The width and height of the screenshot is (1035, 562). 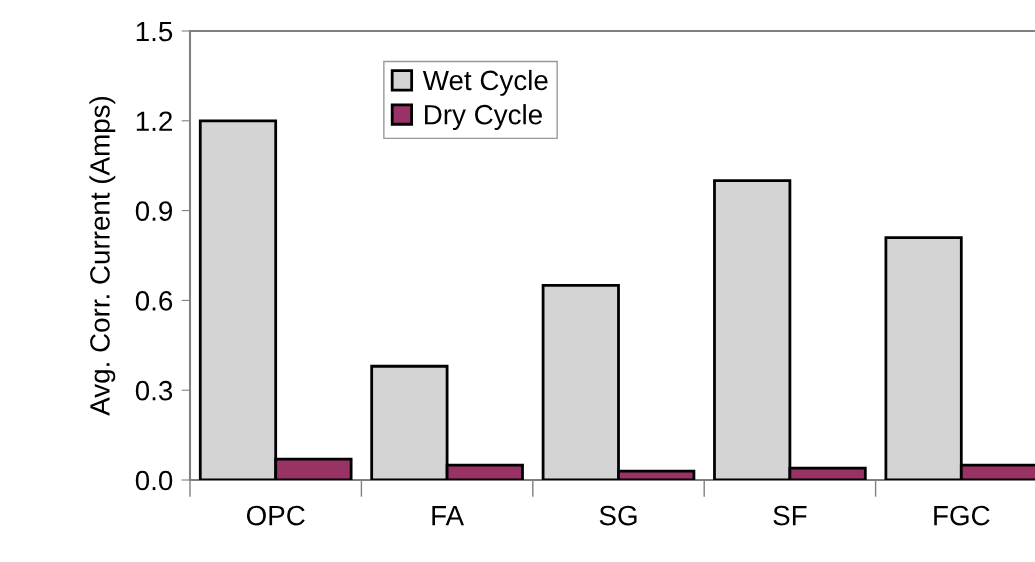 What do you see at coordinates (962, 515) in the screenshot?
I see `x-tick-label: FGC` at bounding box center [962, 515].